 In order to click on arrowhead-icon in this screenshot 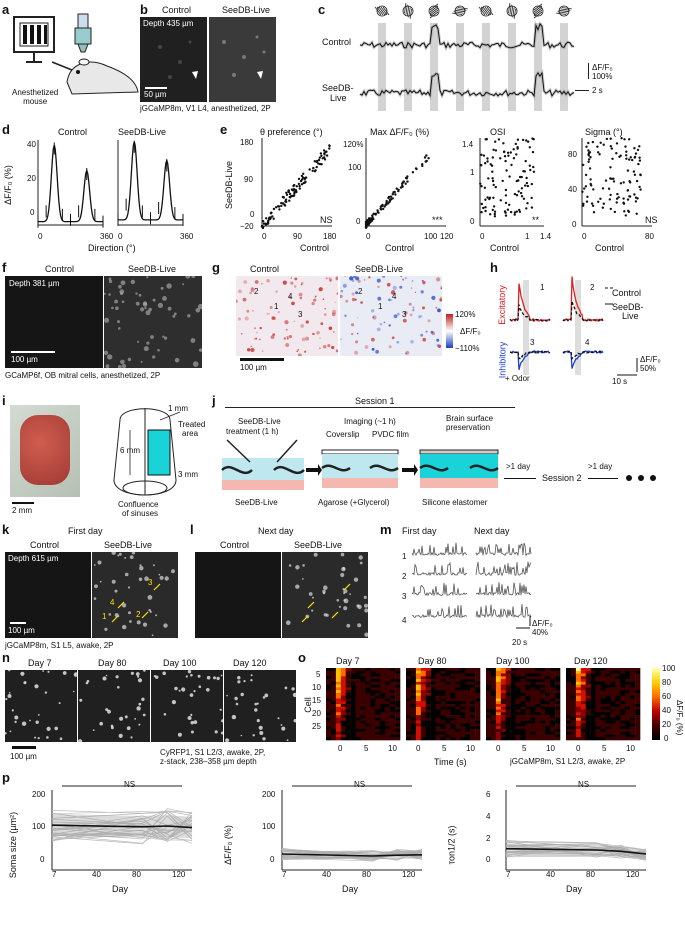, I will do `click(260, 75)`.